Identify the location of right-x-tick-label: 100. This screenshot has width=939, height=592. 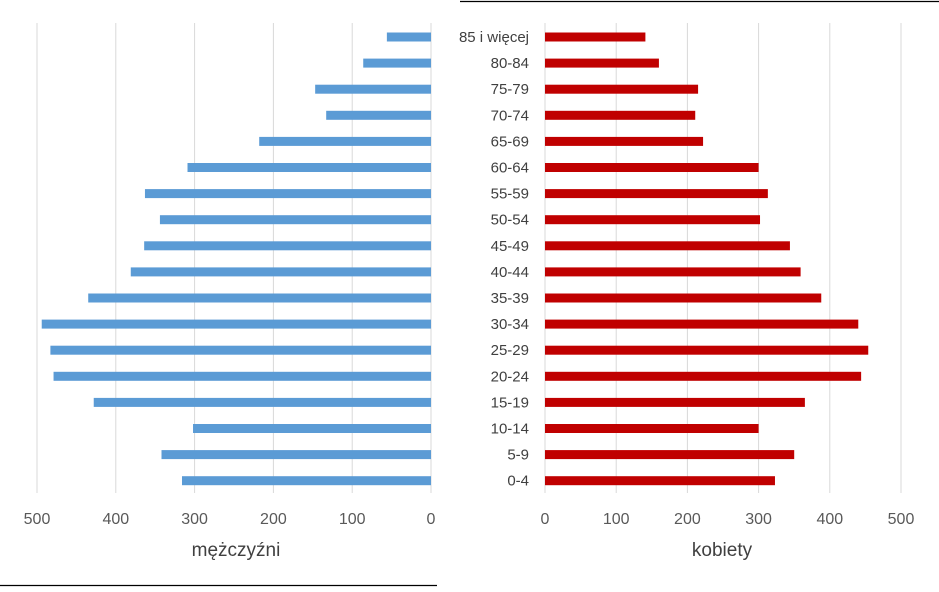
(616, 519).